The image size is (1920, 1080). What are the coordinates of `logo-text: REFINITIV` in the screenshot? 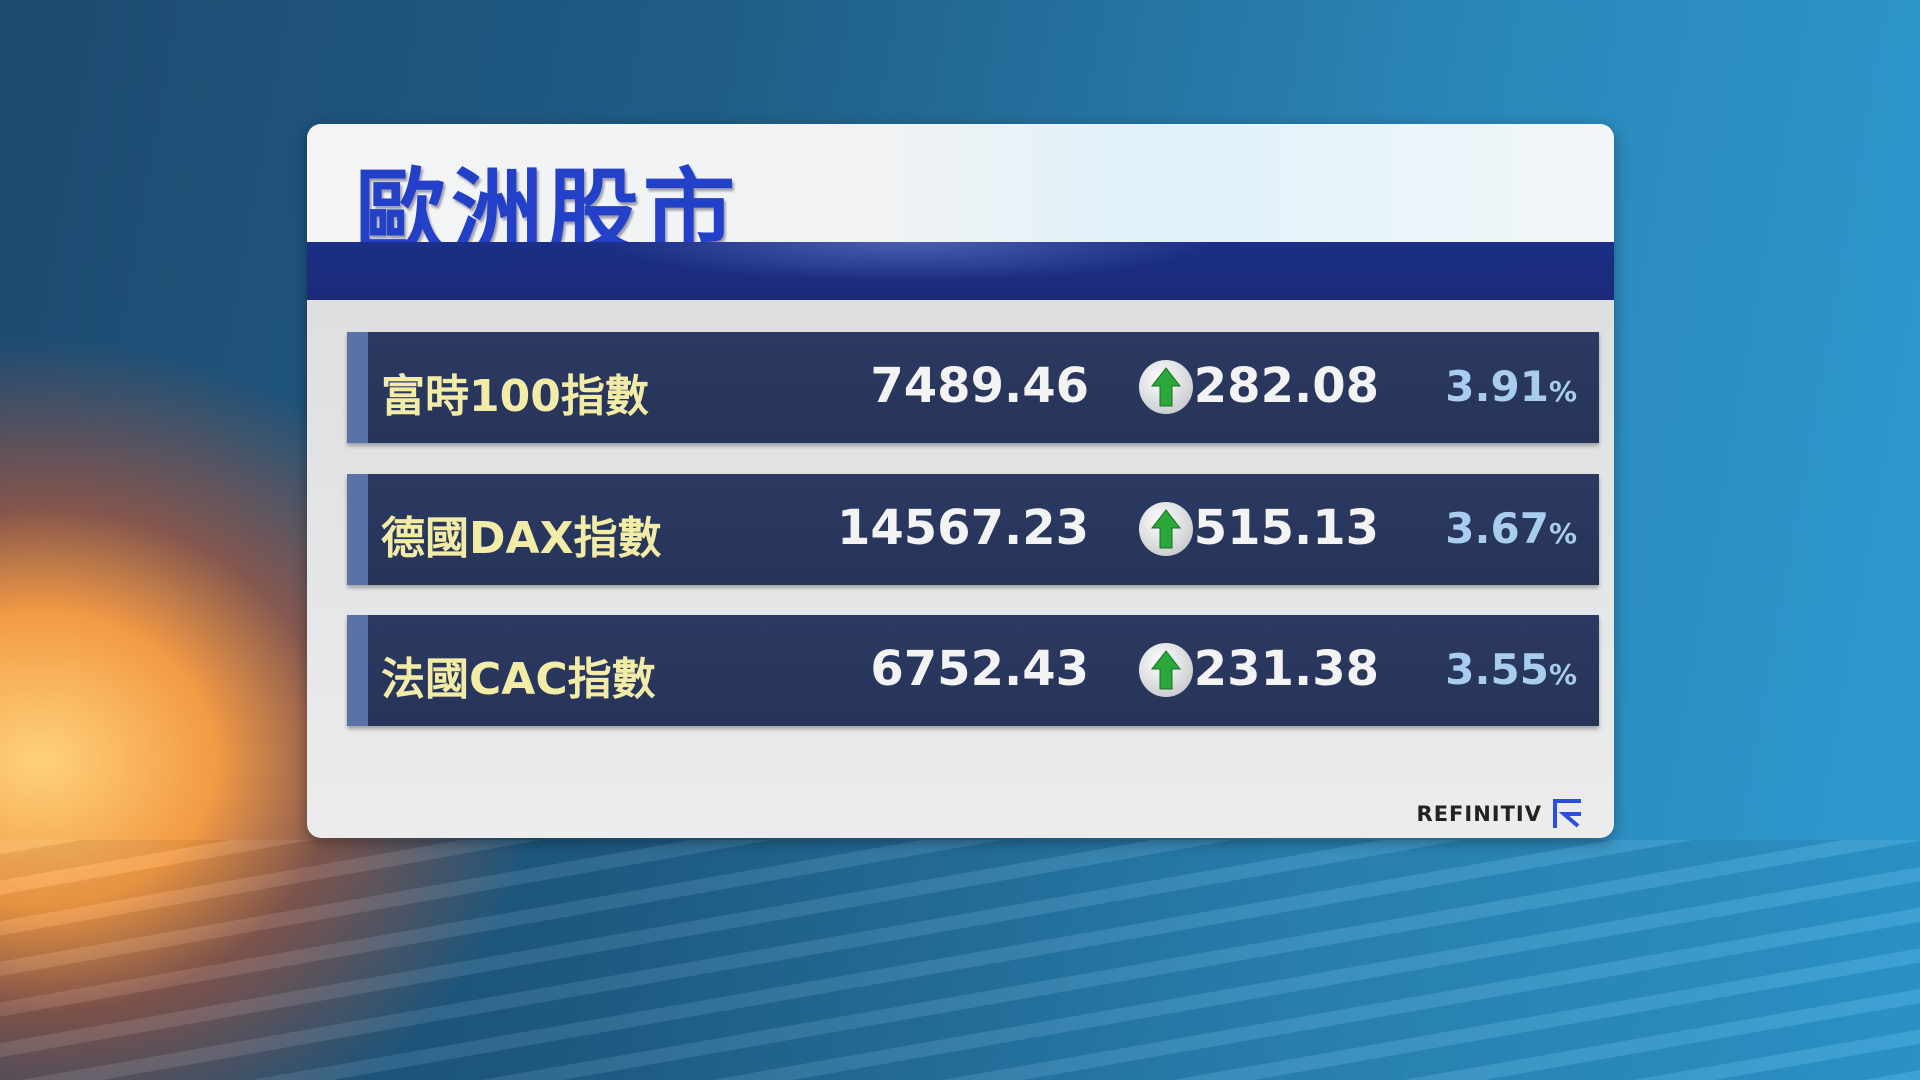 It's located at (1479, 814).